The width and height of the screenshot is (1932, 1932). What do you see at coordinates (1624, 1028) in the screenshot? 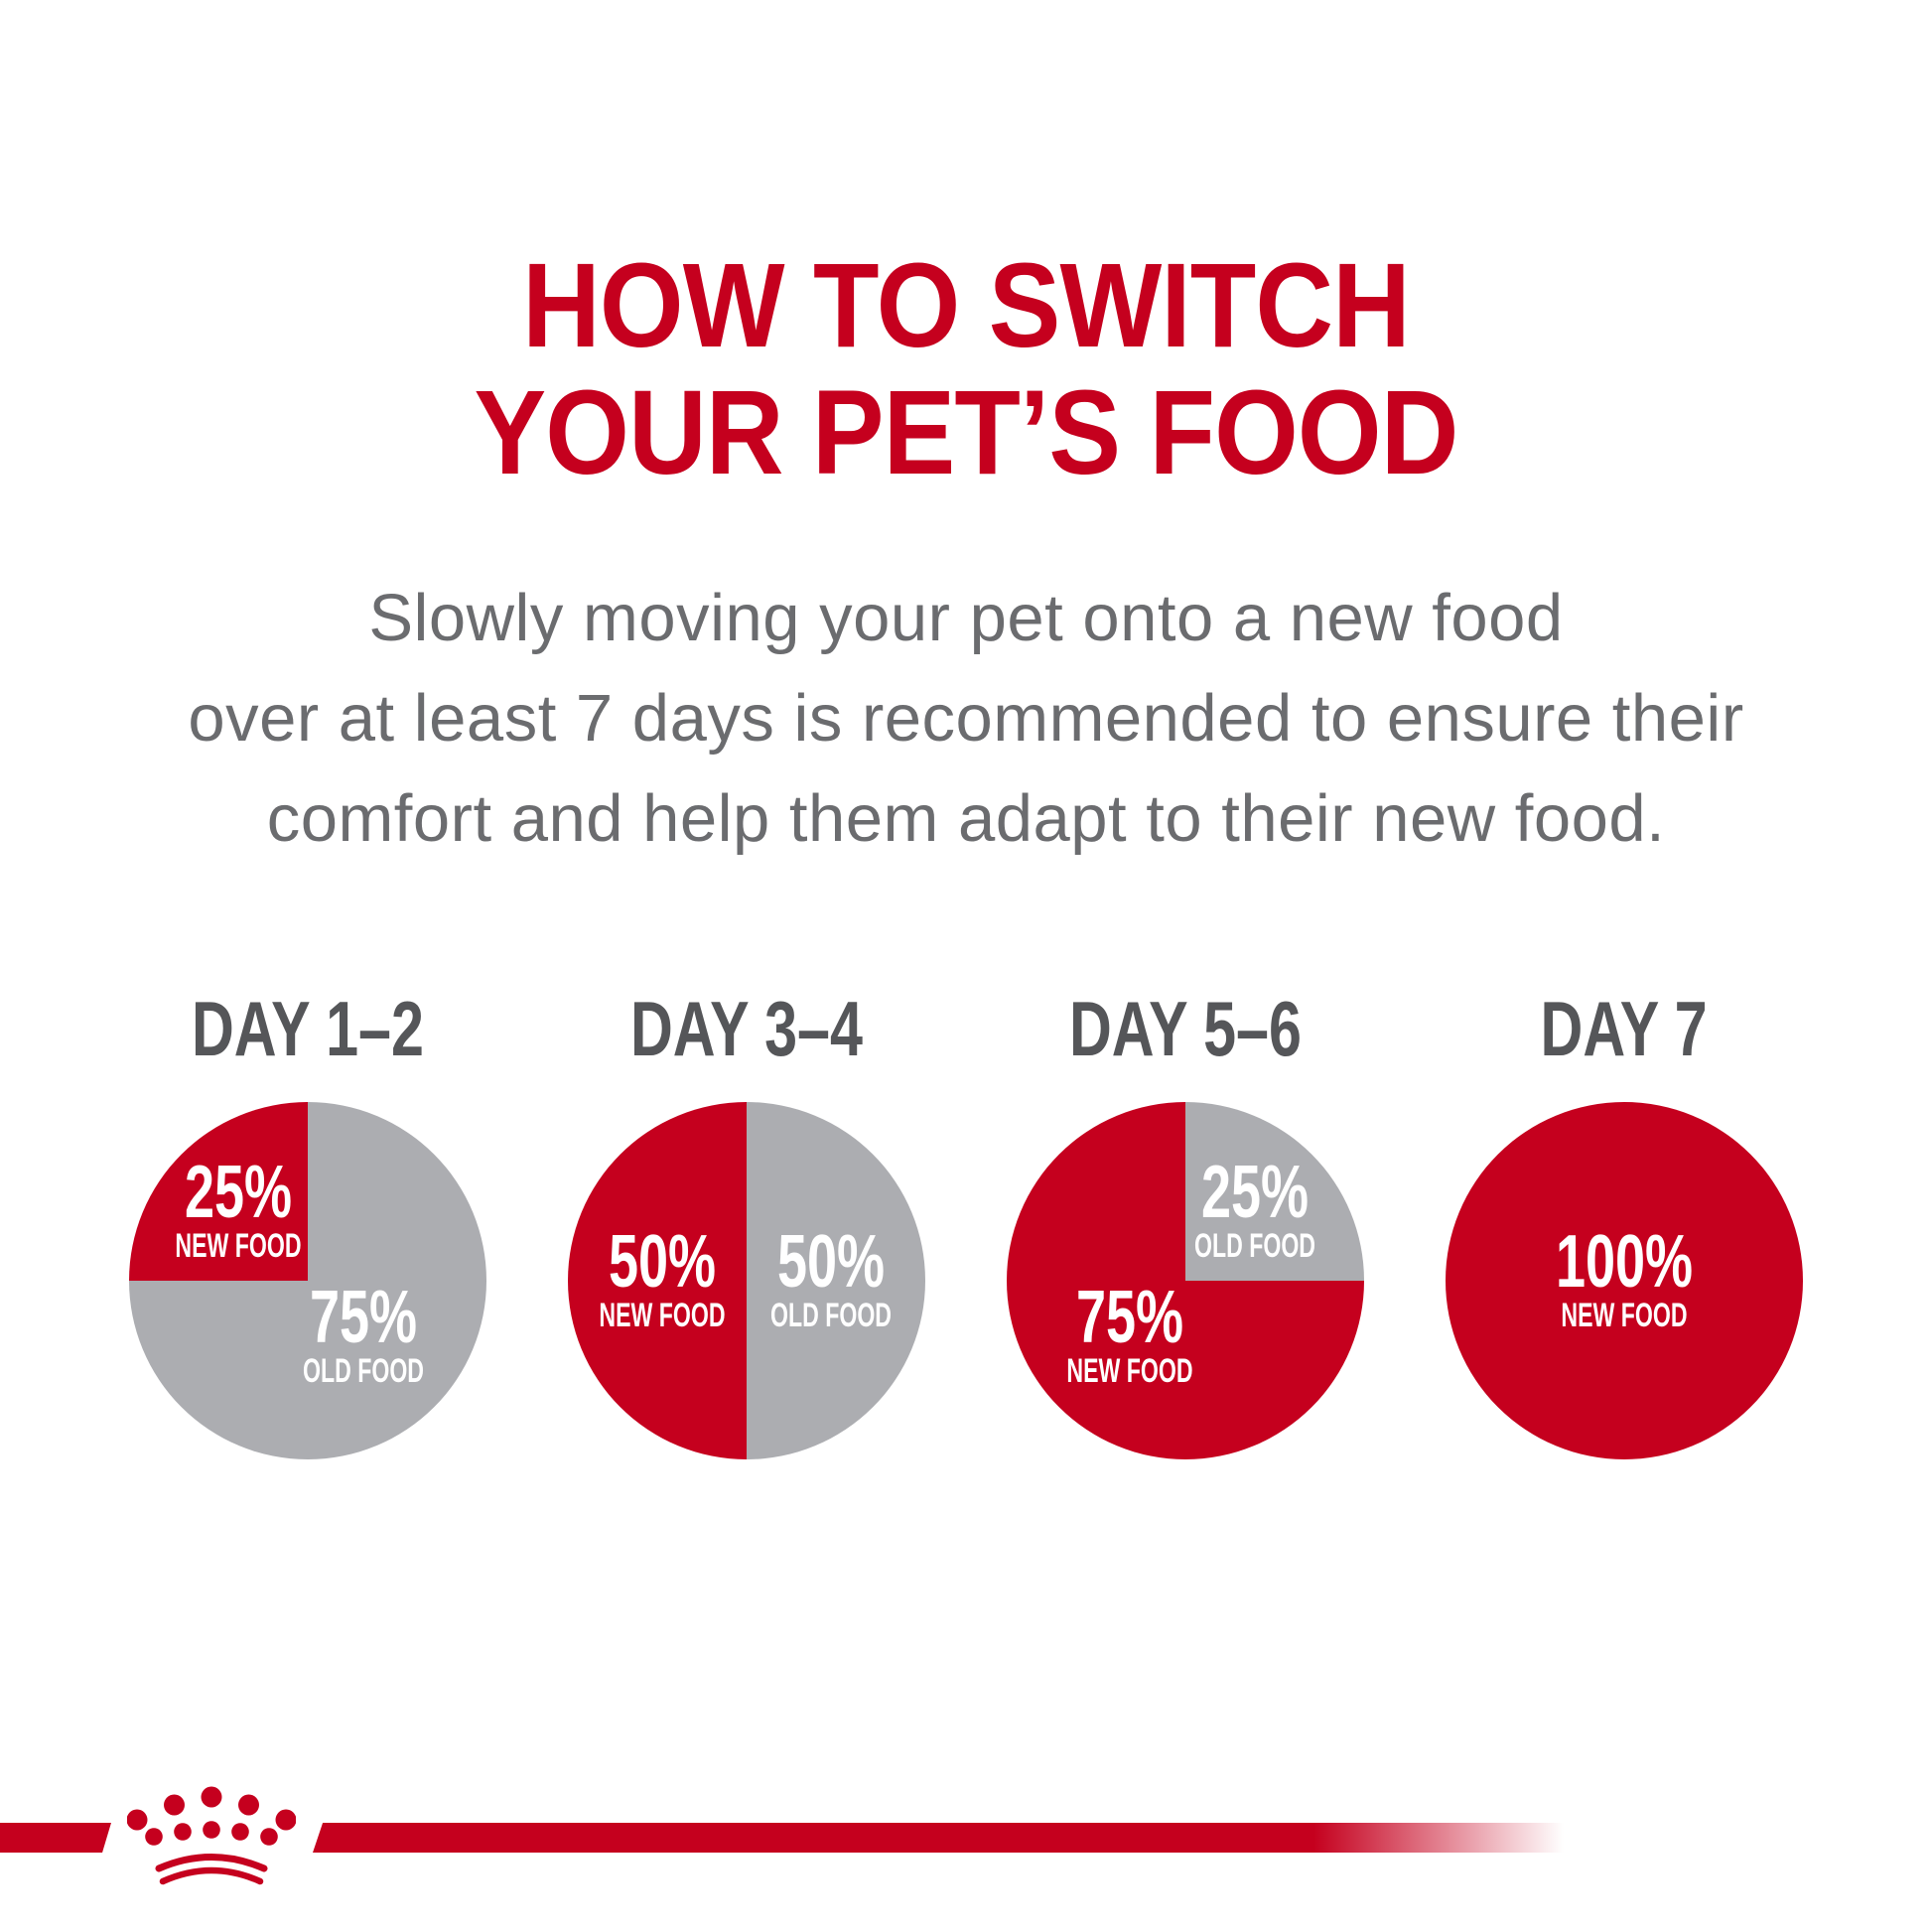
I see `day-heading: DAY 7` at bounding box center [1624, 1028].